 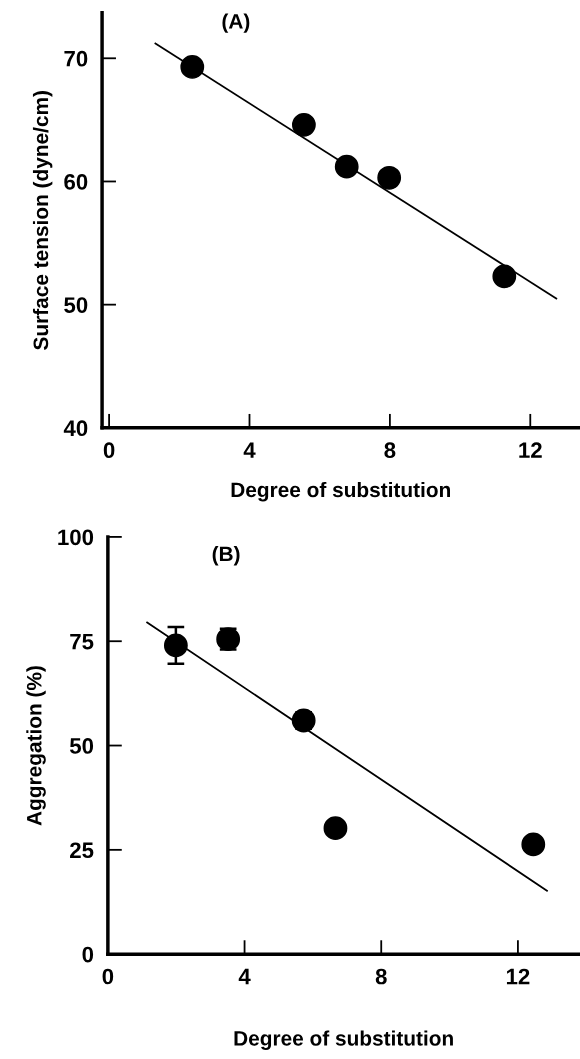 I want to click on y-axis-title: Surface tension (dyne/cm), so click(x=42, y=220).